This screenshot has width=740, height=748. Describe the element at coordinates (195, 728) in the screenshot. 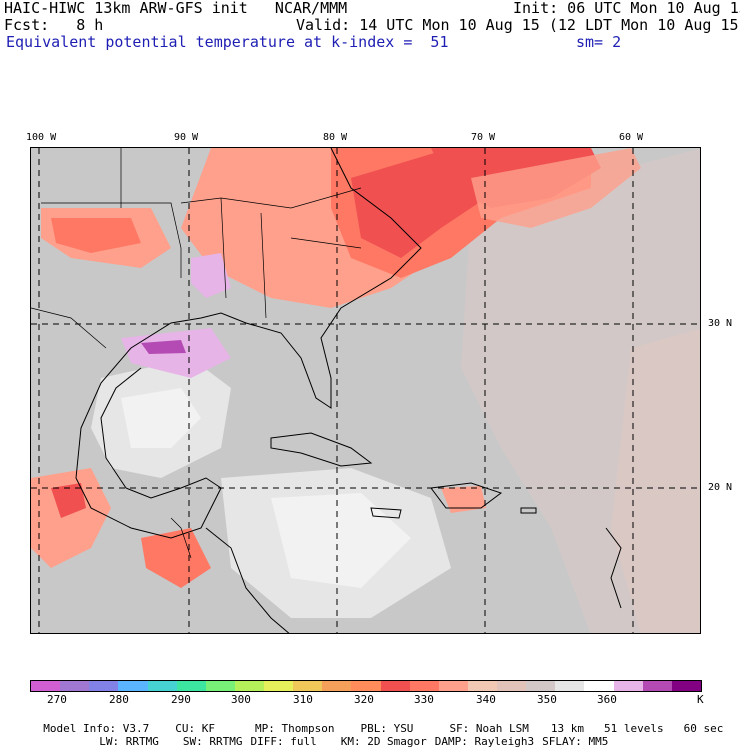

I see `cu-scheme: CU: KF` at that location.